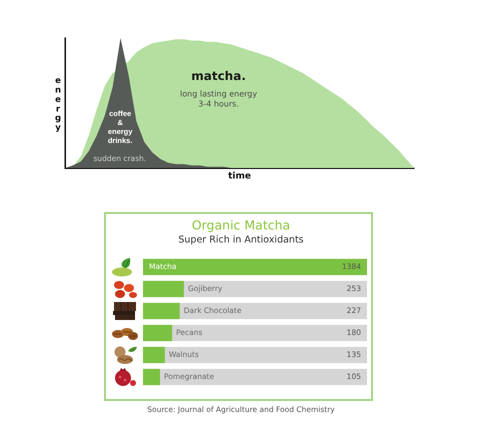  Describe the element at coordinates (241, 240) in the screenshot. I see `chart-subtitle: Super Rich in Antioxidants` at that location.